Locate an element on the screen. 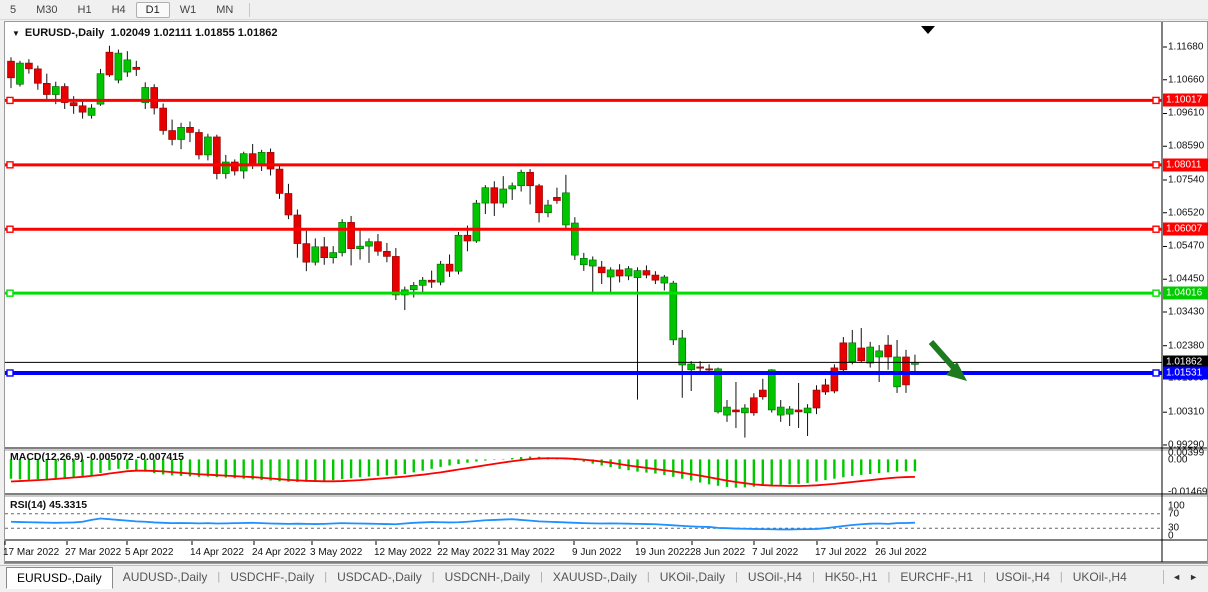 This screenshot has height=592, width=1208. price-axis-label: 1.10660 is located at coordinates (1186, 80).